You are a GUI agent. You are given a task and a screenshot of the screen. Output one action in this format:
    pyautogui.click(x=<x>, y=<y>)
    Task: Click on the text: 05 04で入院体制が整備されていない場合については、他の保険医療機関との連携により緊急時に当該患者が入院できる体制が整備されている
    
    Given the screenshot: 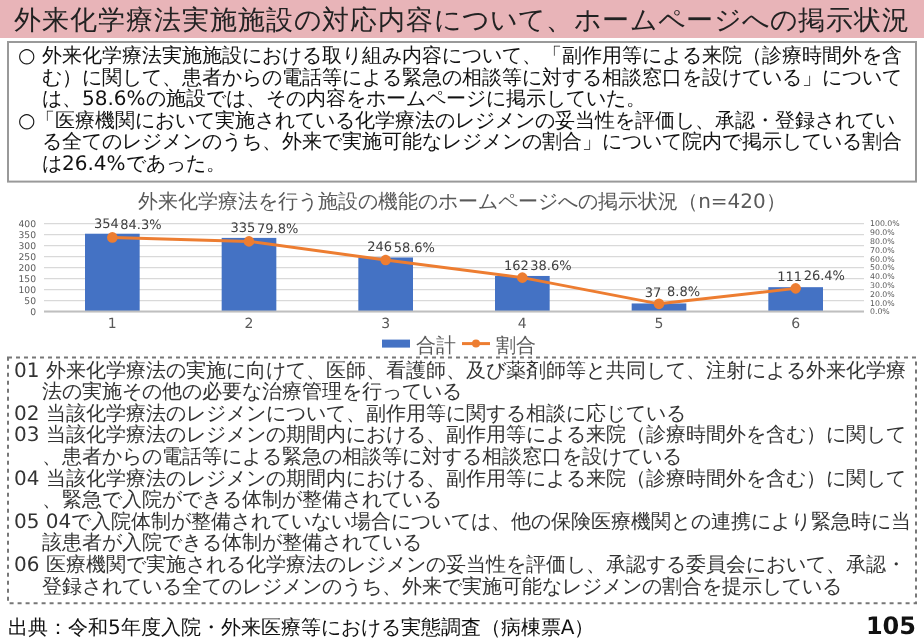 What is the action you would take?
    pyautogui.click(x=463, y=532)
    